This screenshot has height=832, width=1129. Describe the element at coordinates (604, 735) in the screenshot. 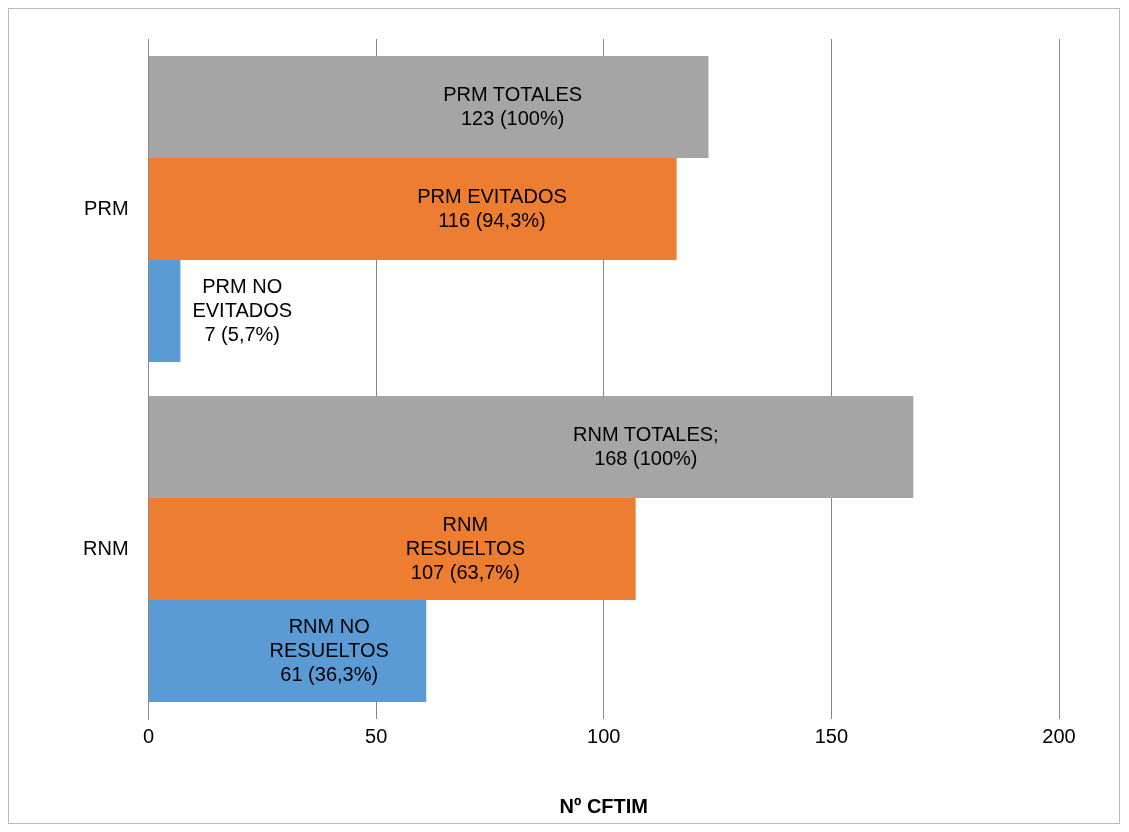

I see `x-tick-label: 100` at that location.